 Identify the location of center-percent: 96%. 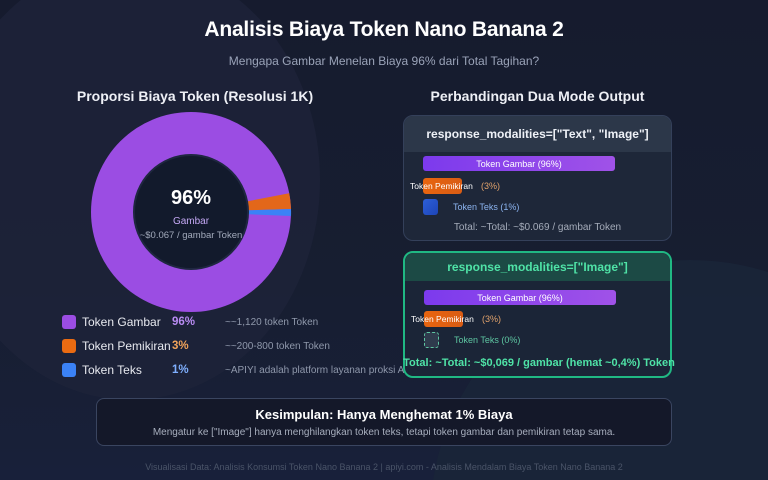
(191, 198).